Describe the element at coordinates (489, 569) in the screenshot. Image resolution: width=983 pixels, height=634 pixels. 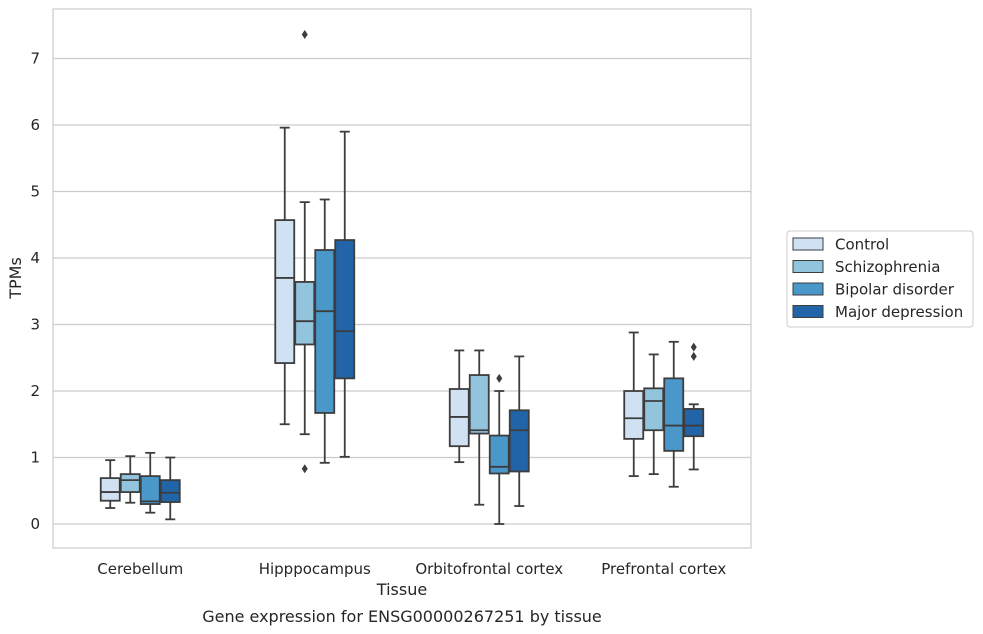
I see `x-tick-label: Orbitofrontal cortex` at that location.